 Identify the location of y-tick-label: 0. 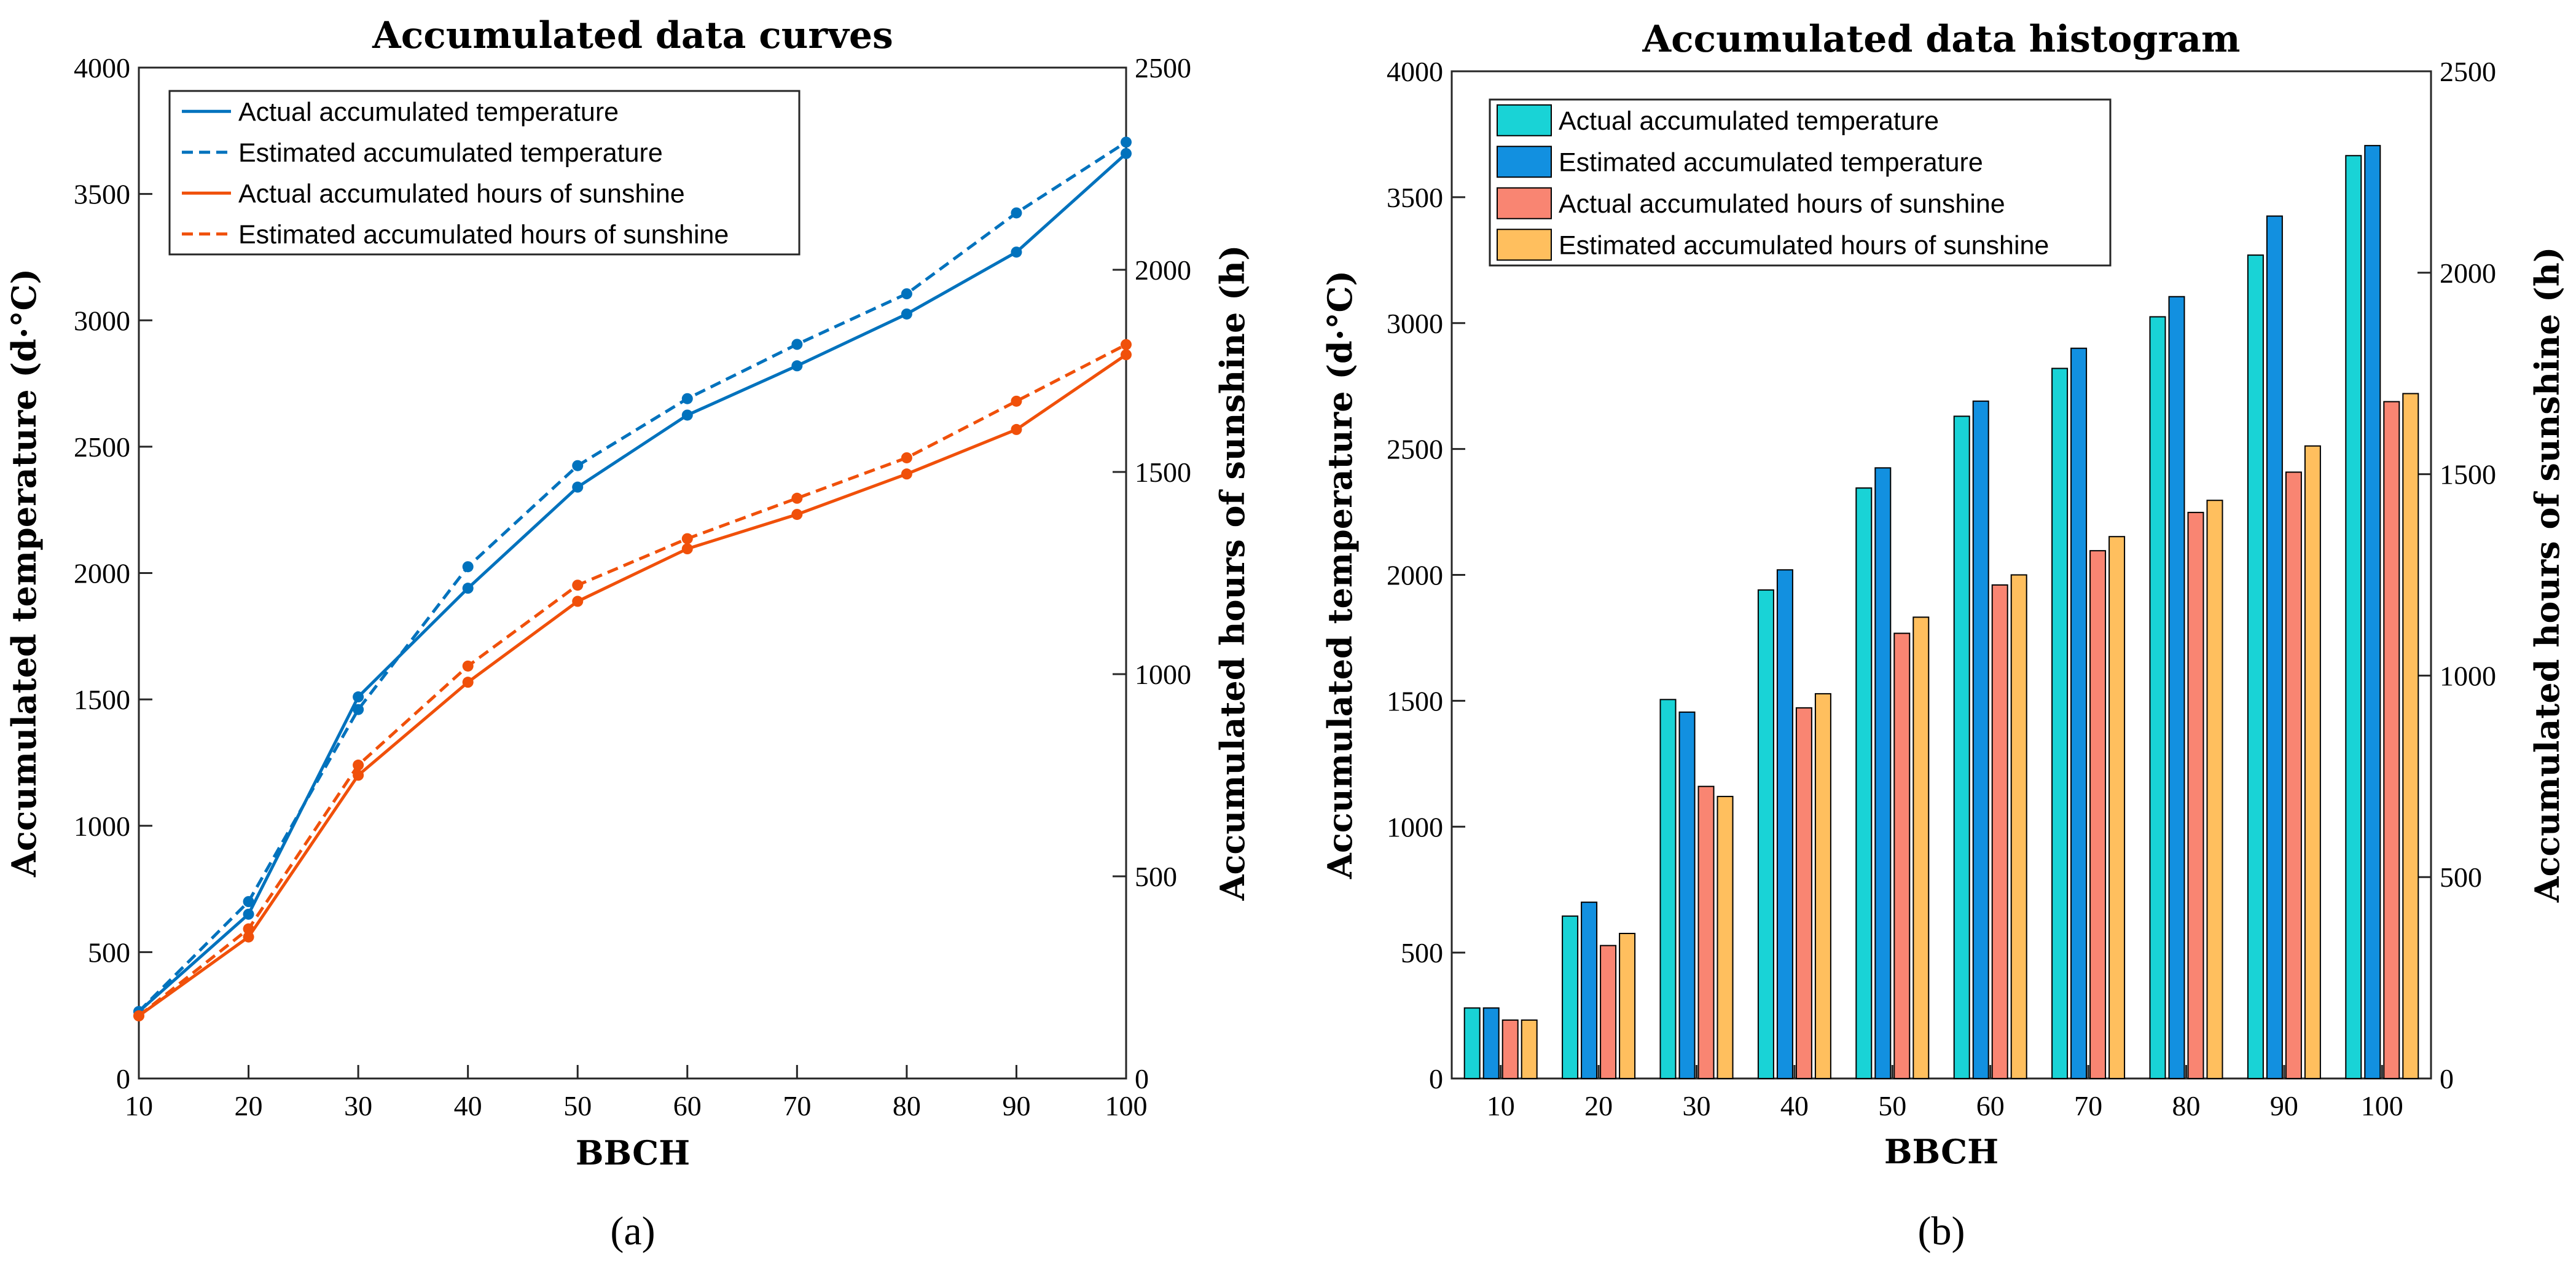
(1436, 1078).